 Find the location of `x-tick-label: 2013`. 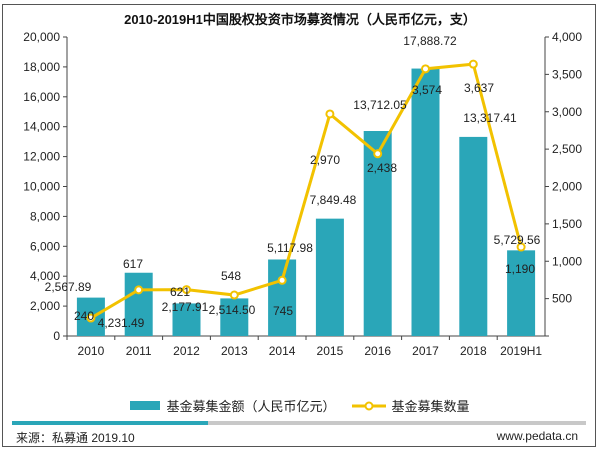

x-tick-label: 2013 is located at coordinates (234, 351).